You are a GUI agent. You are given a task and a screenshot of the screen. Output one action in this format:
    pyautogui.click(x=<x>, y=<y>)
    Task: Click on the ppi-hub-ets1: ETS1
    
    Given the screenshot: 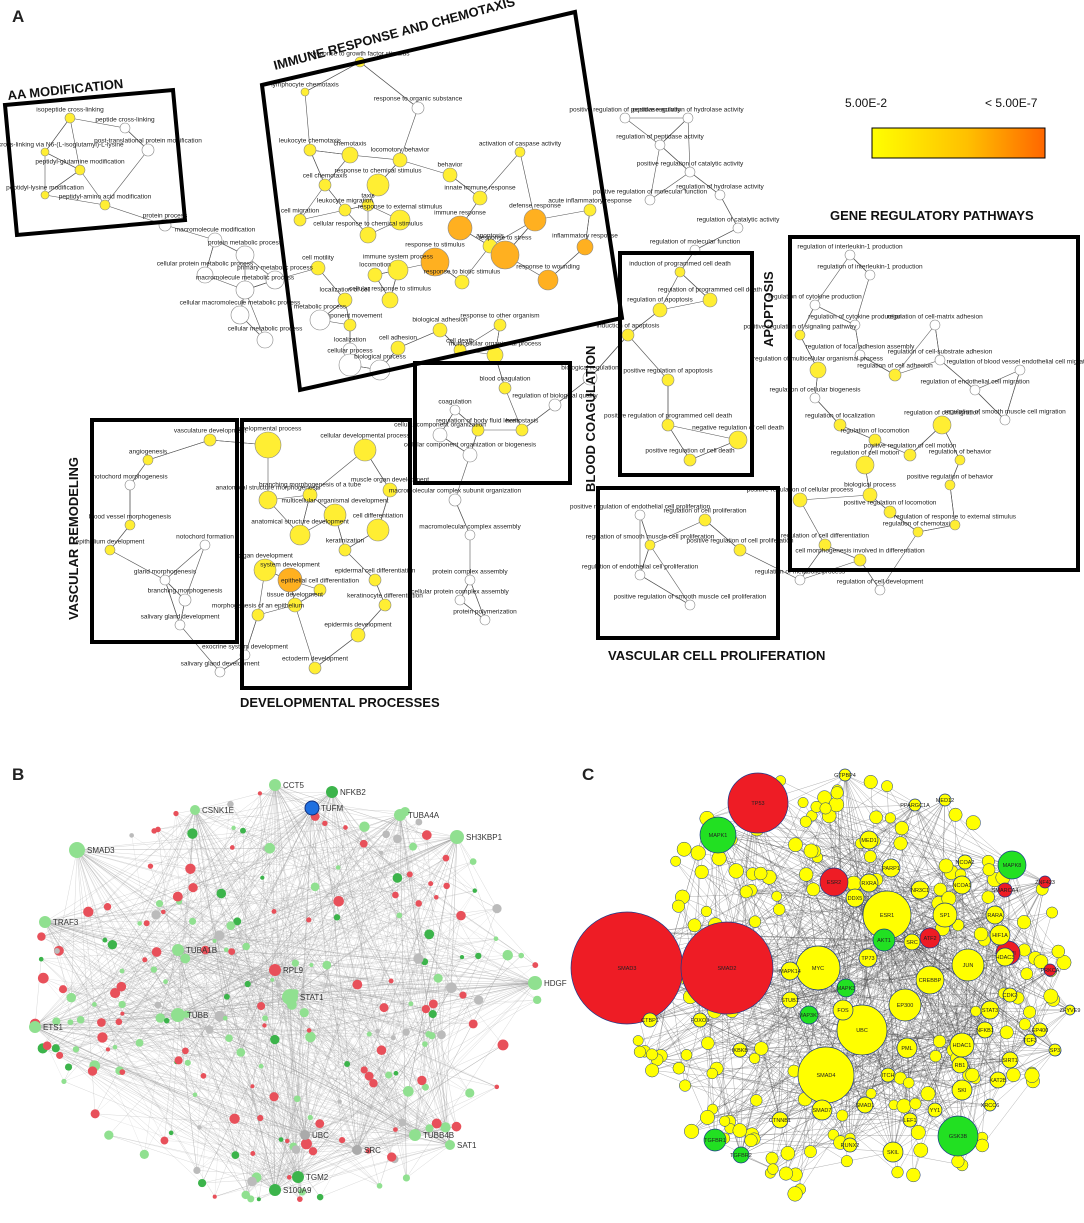 What is the action you would take?
    pyautogui.click(x=46, y=1027)
    